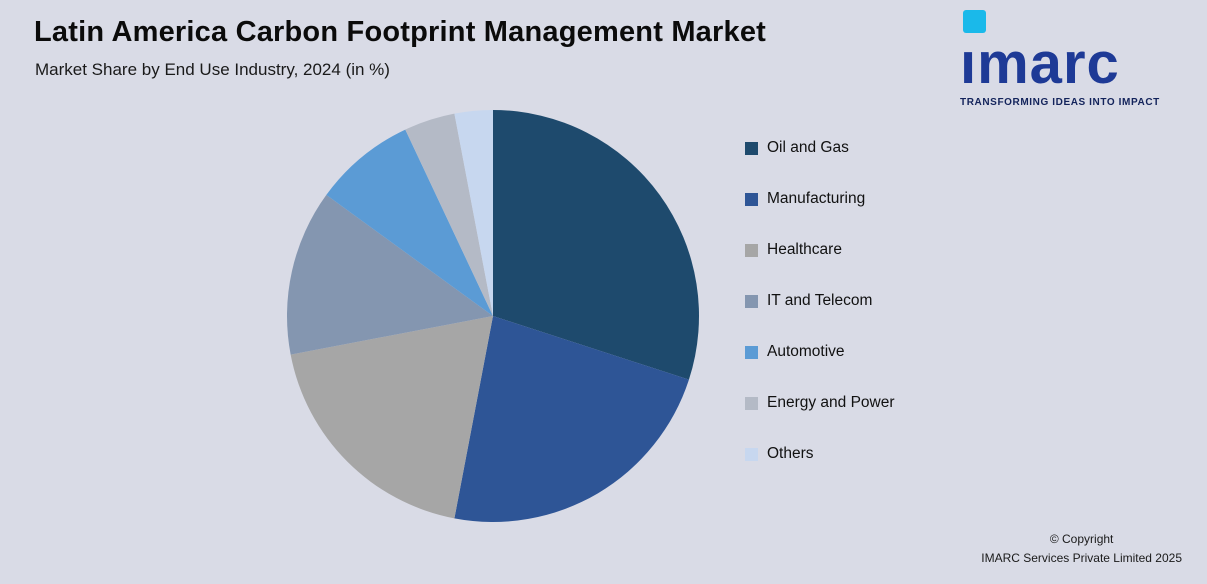 This screenshot has height=584, width=1207. I want to click on legend-label: Automotive, so click(806, 351).